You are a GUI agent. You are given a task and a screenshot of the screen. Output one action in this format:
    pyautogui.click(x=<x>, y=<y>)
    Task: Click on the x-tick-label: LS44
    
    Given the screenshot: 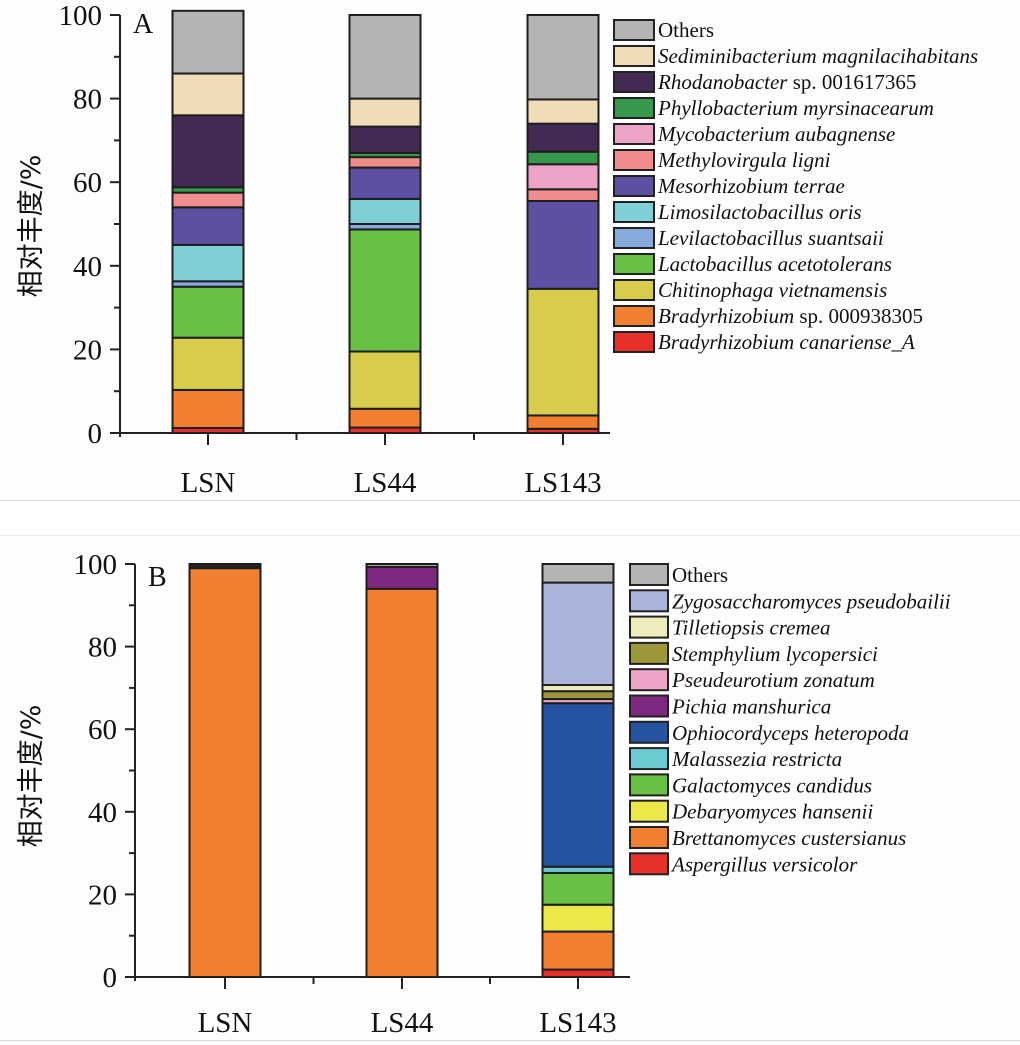 What is the action you would take?
    pyautogui.click(x=385, y=483)
    